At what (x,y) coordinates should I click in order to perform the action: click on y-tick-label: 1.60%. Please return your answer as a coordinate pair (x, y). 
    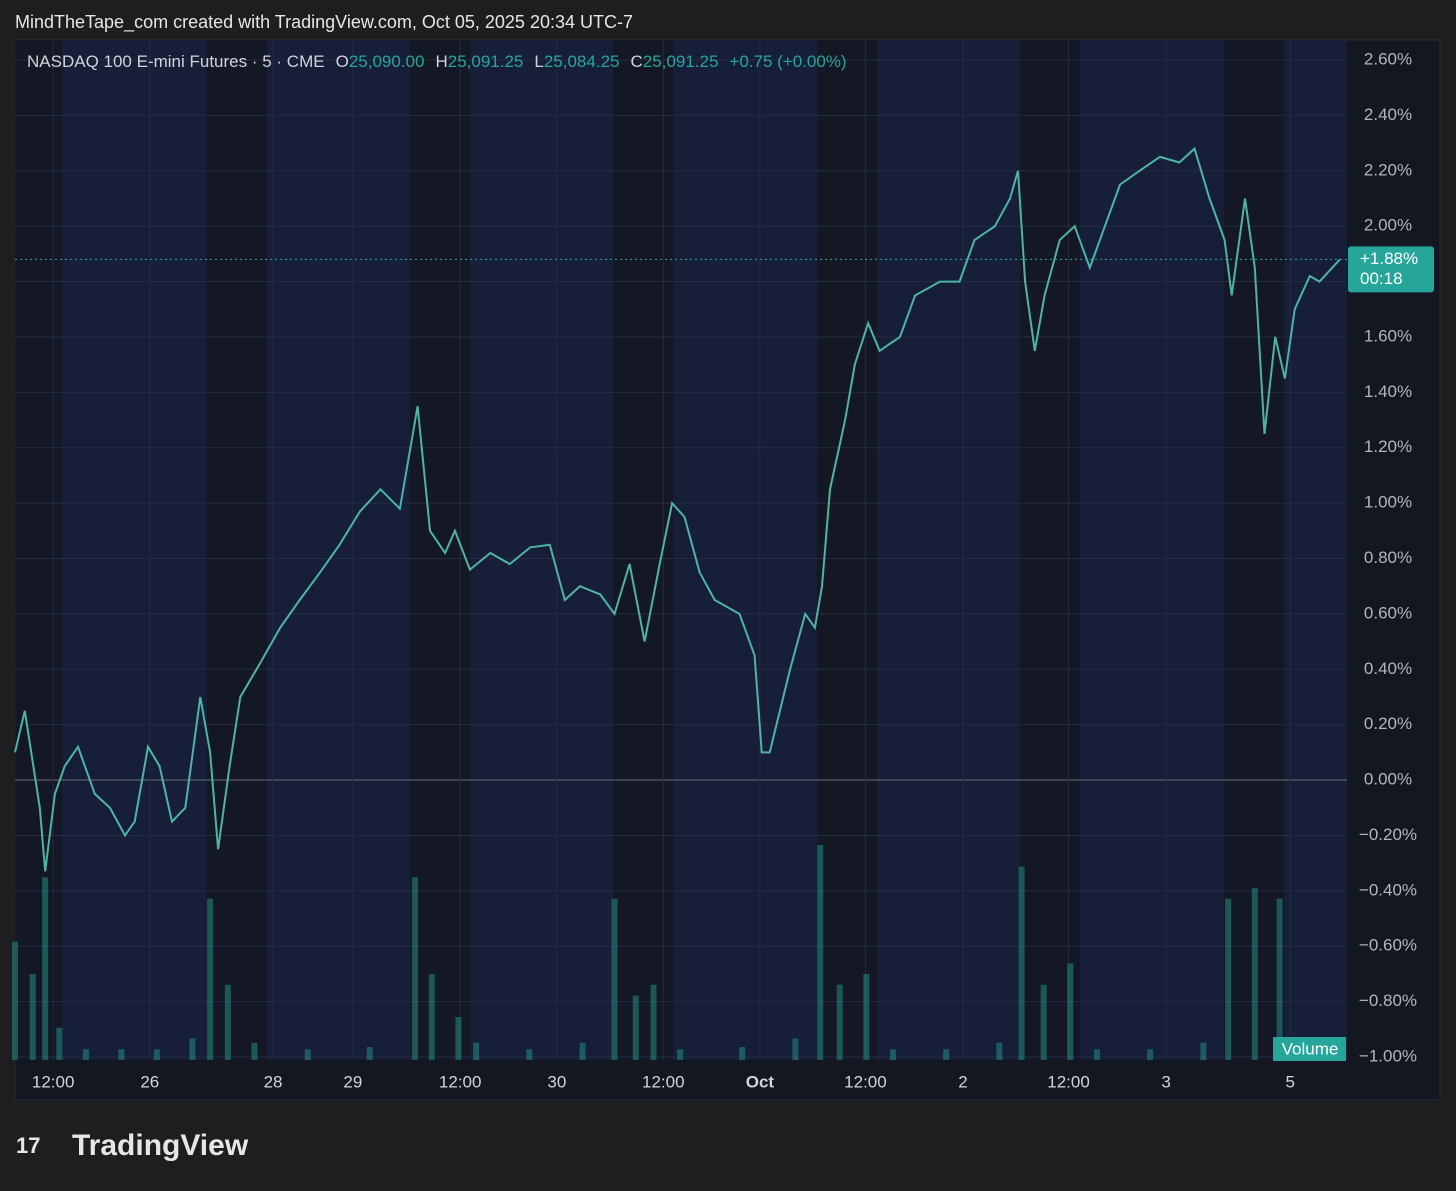
    Looking at the image, I should click on (1388, 335).